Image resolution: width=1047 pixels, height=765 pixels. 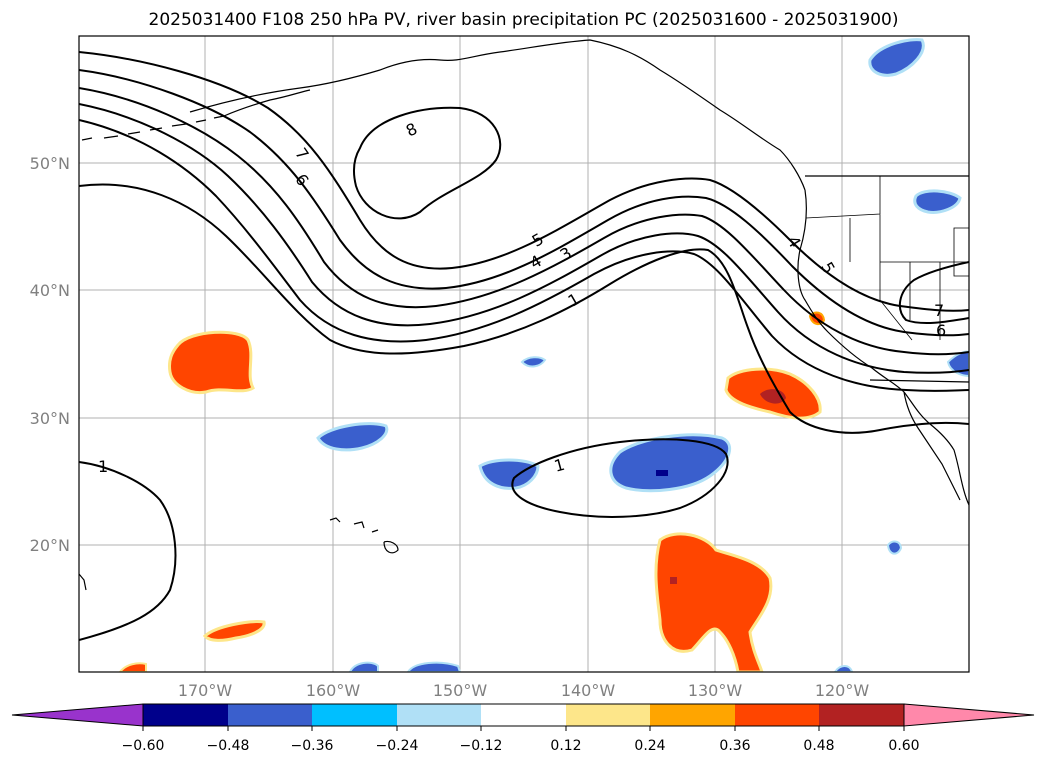 What do you see at coordinates (228, 746) in the screenshot?
I see `colorbar-label-2: −0.48` at bounding box center [228, 746].